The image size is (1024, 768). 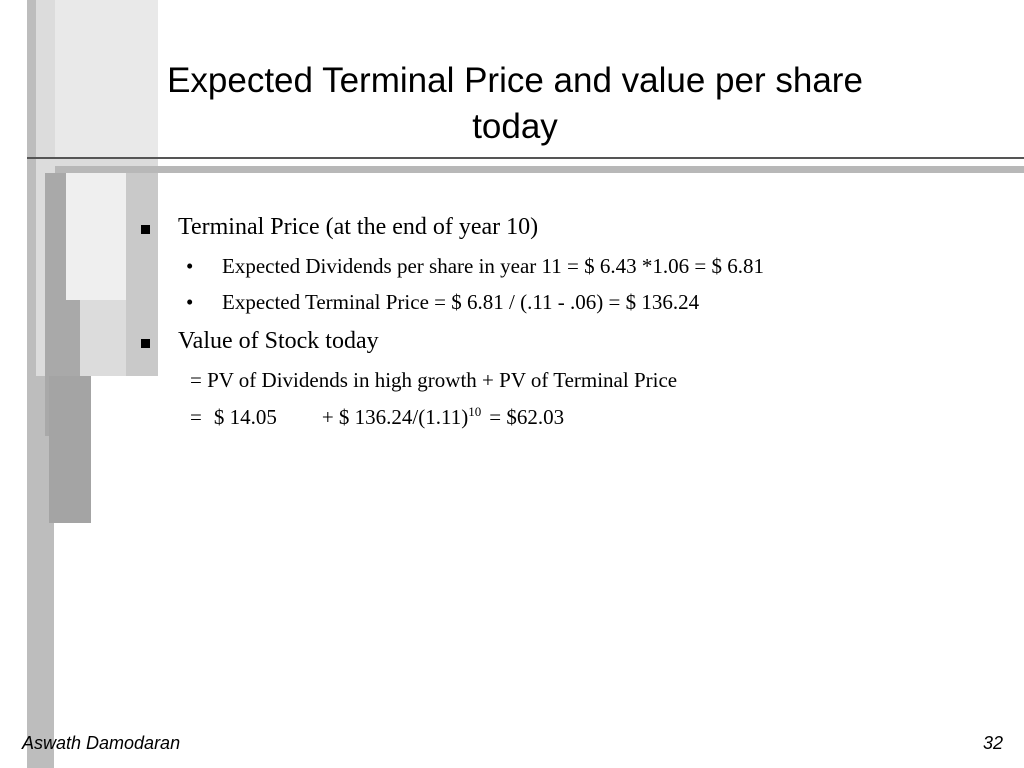 I want to click on title-rule, so click(x=525, y=158).